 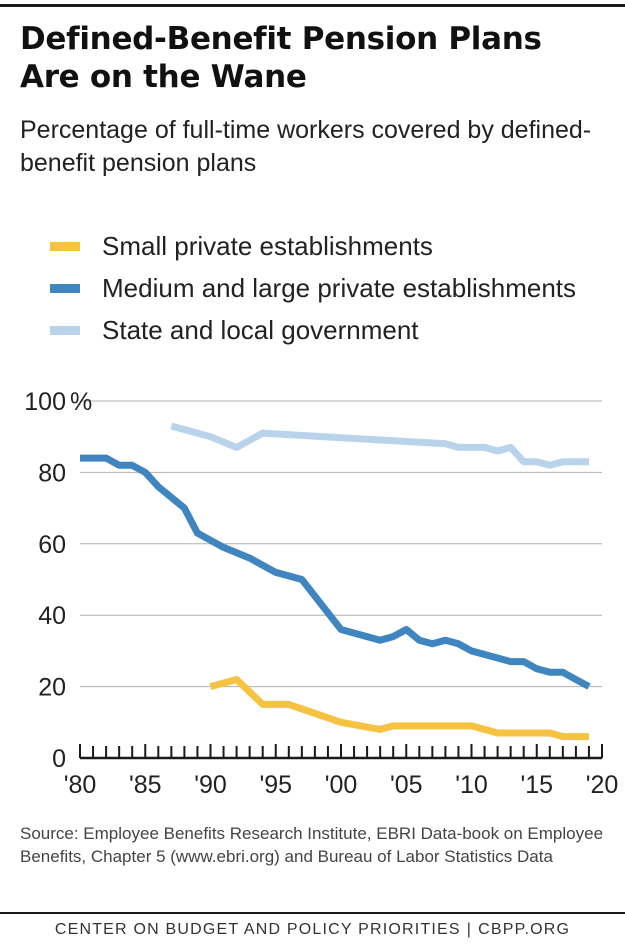 What do you see at coordinates (536, 785) in the screenshot?
I see `x-tick-label-2015: '15` at bounding box center [536, 785].